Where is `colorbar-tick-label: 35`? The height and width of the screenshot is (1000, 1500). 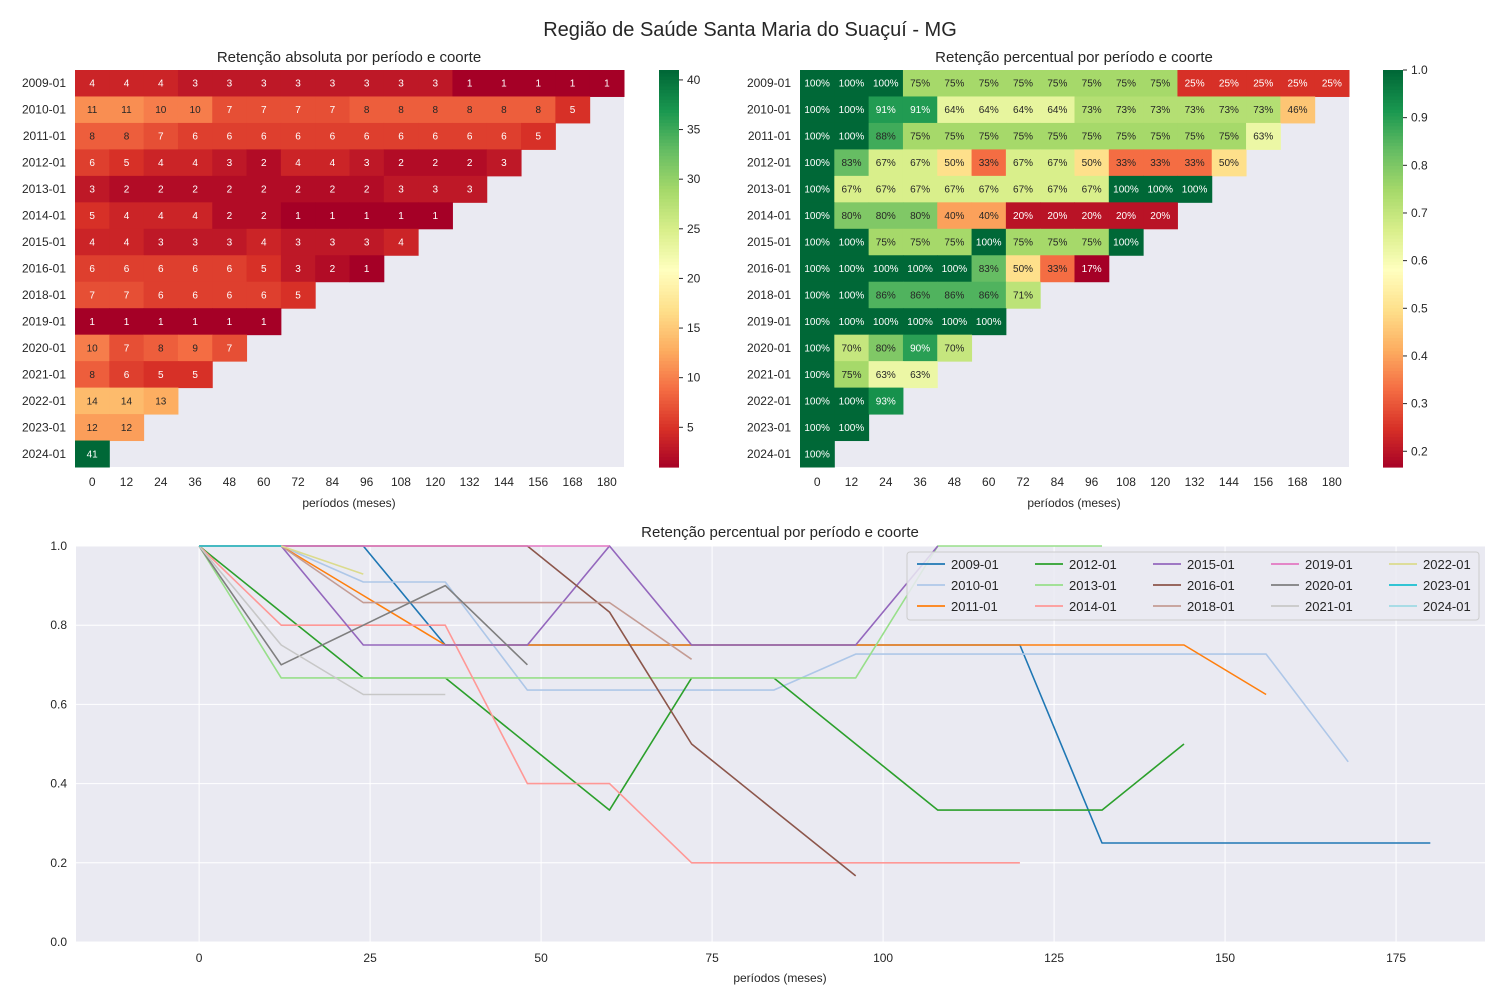 colorbar-tick-label: 35 is located at coordinates (694, 130).